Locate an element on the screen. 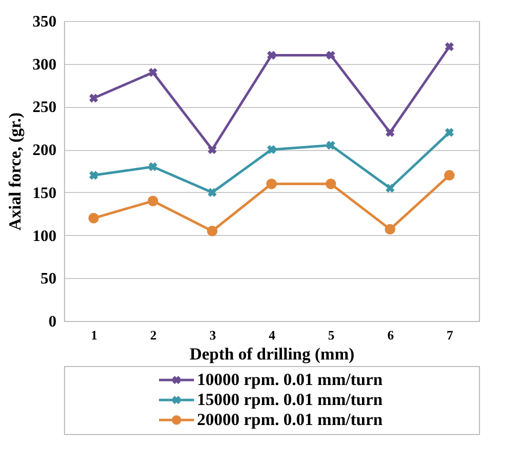 The height and width of the screenshot is (464, 510). x-tick-label: 5 is located at coordinates (332, 335).